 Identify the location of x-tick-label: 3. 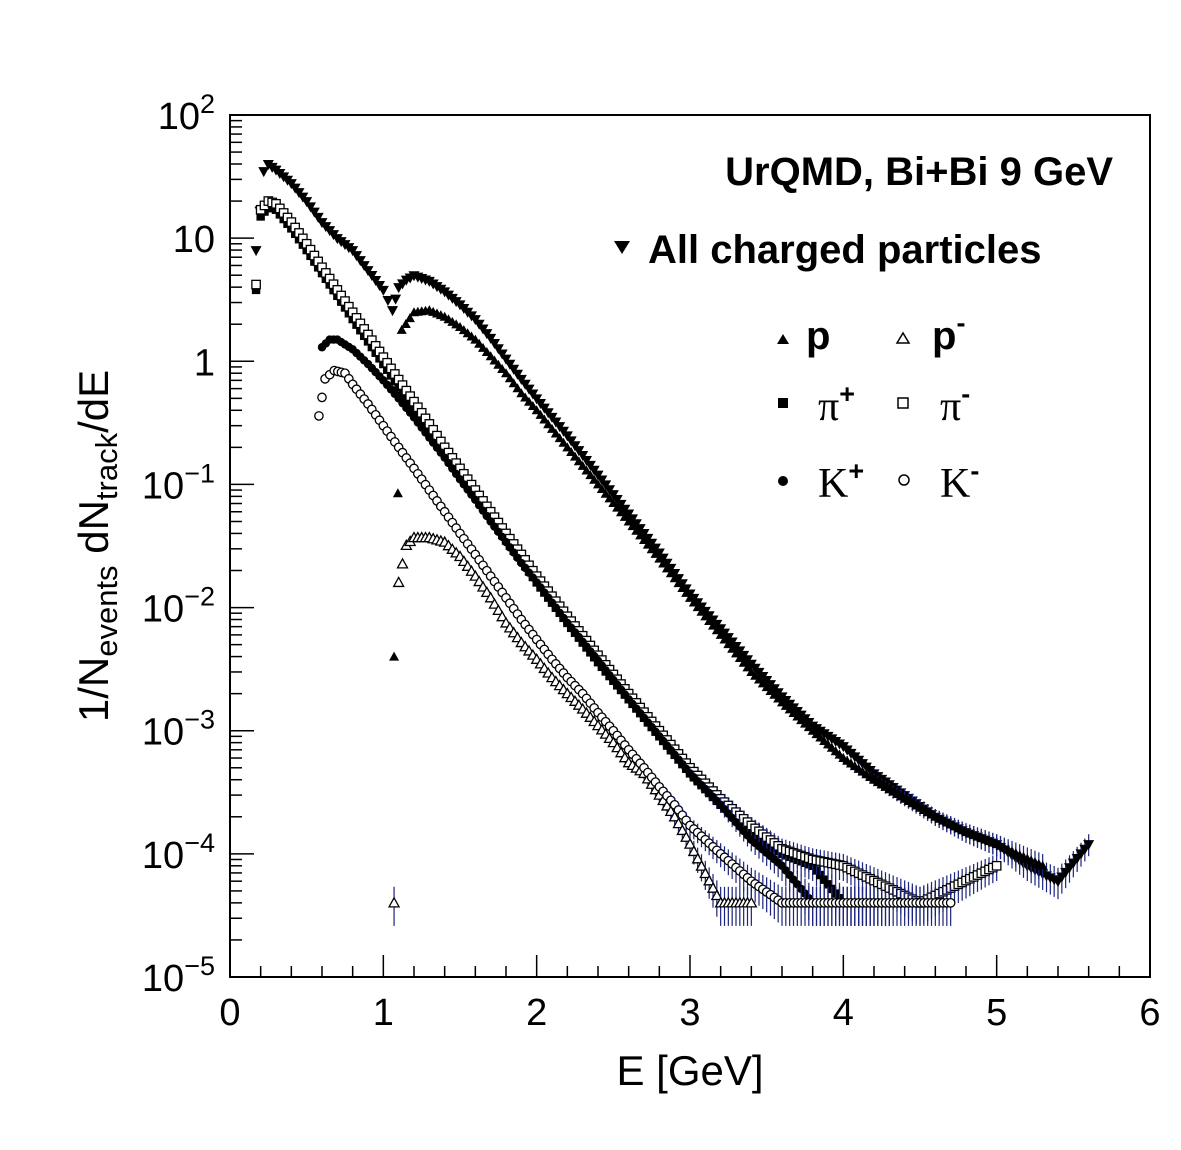
(689, 1013).